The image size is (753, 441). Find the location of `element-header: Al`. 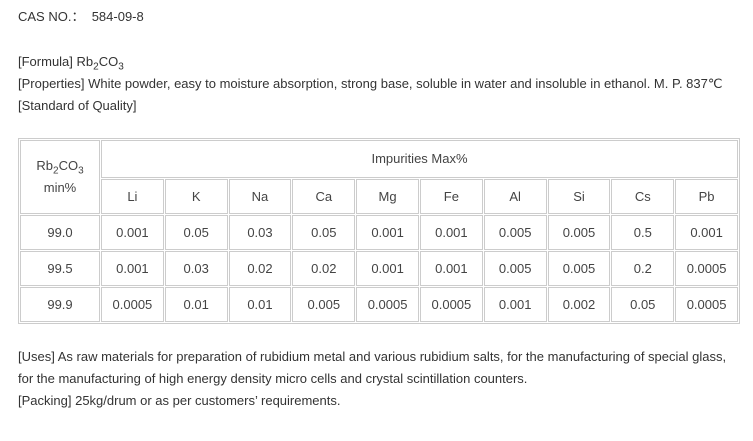

element-header: Al is located at coordinates (515, 196).